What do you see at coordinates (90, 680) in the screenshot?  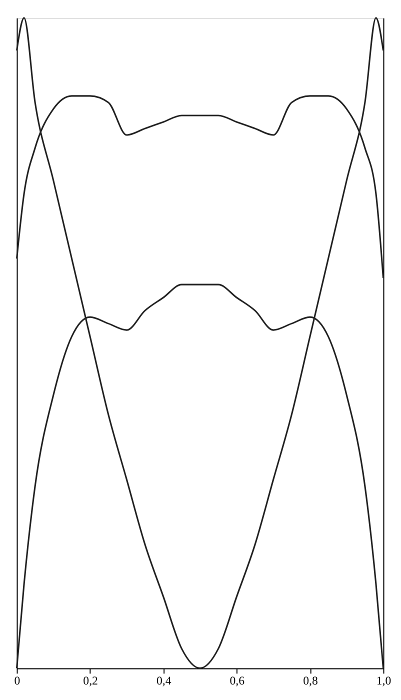 I see `x-tick-label: 0,2` at bounding box center [90, 680].